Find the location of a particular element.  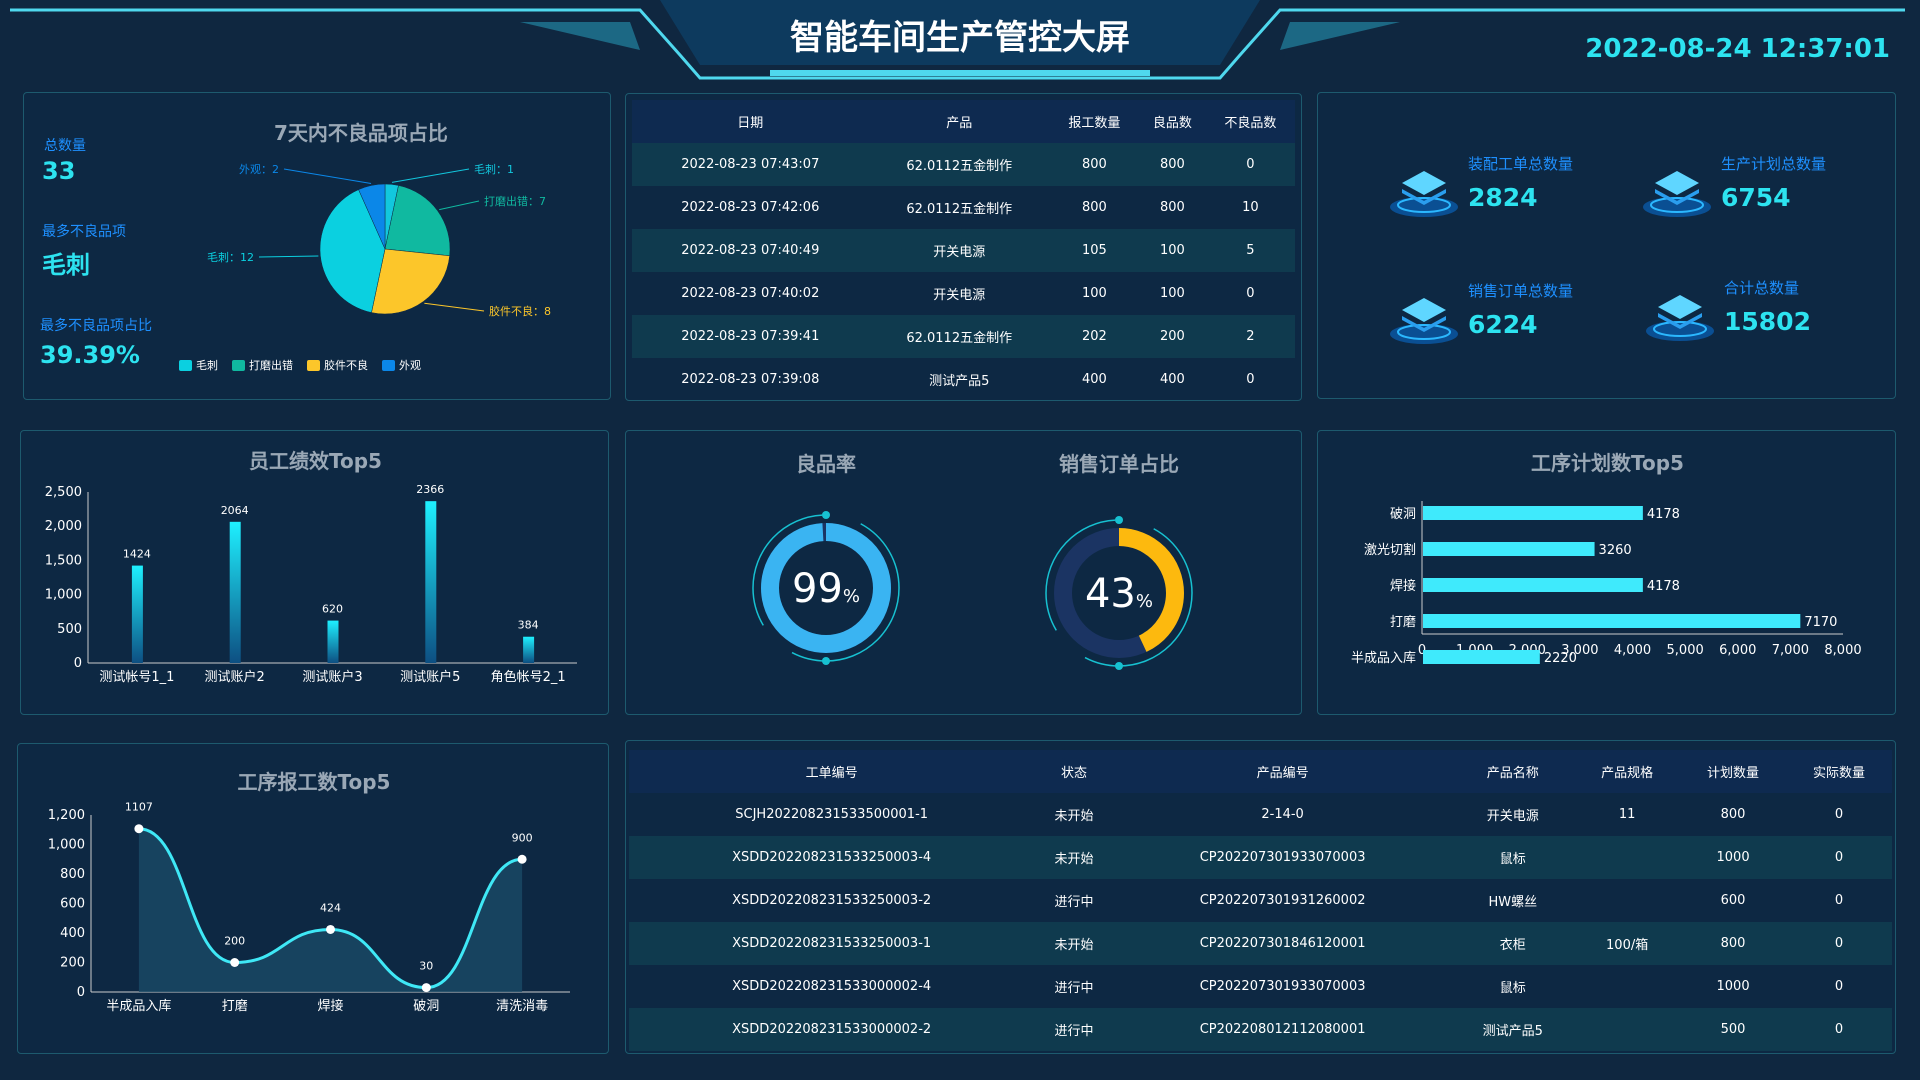

table-row: 2022-08-23 07:39:08 测试产品5 400 400 0 is located at coordinates (963, 379).